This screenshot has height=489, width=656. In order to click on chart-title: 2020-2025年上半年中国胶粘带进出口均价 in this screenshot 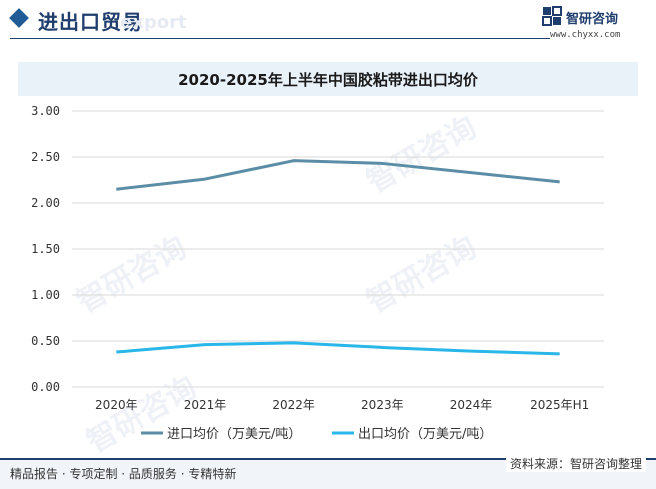, I will do `click(328, 80)`.